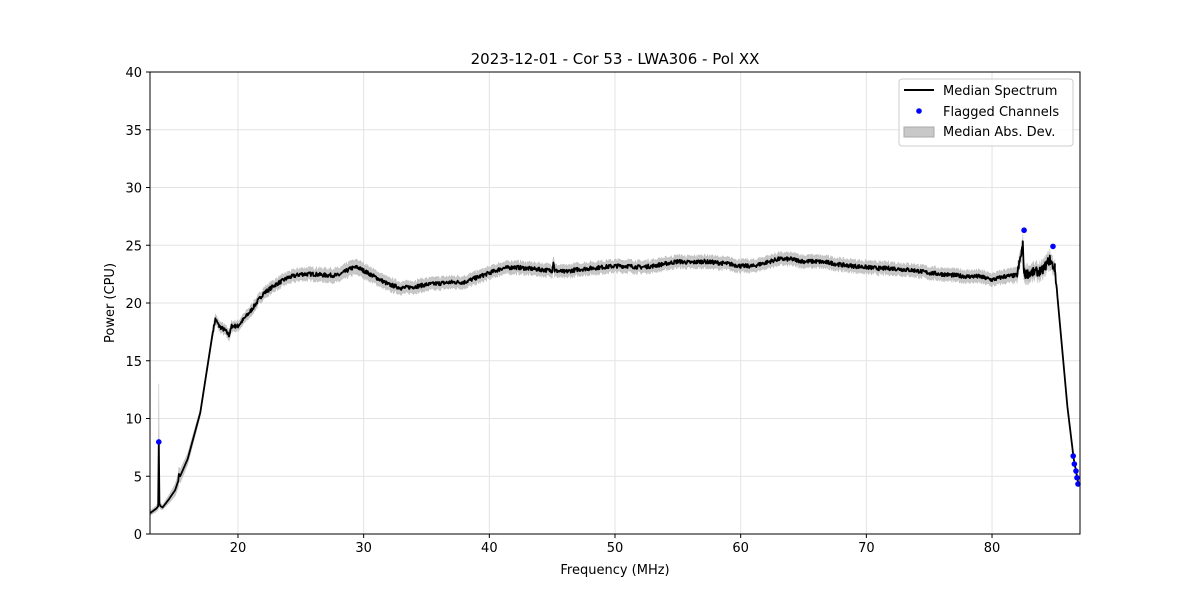 This screenshot has width=1200, height=604. What do you see at coordinates (1000, 91) in the screenshot?
I see `legend-median-label: Median Spectrum` at bounding box center [1000, 91].